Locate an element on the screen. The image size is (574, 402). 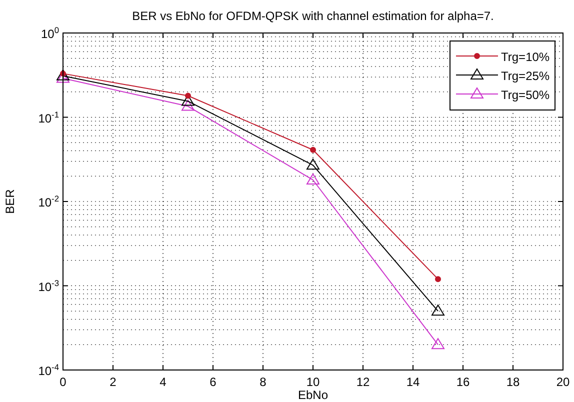
x-tick-label: 2 is located at coordinates (113, 382).